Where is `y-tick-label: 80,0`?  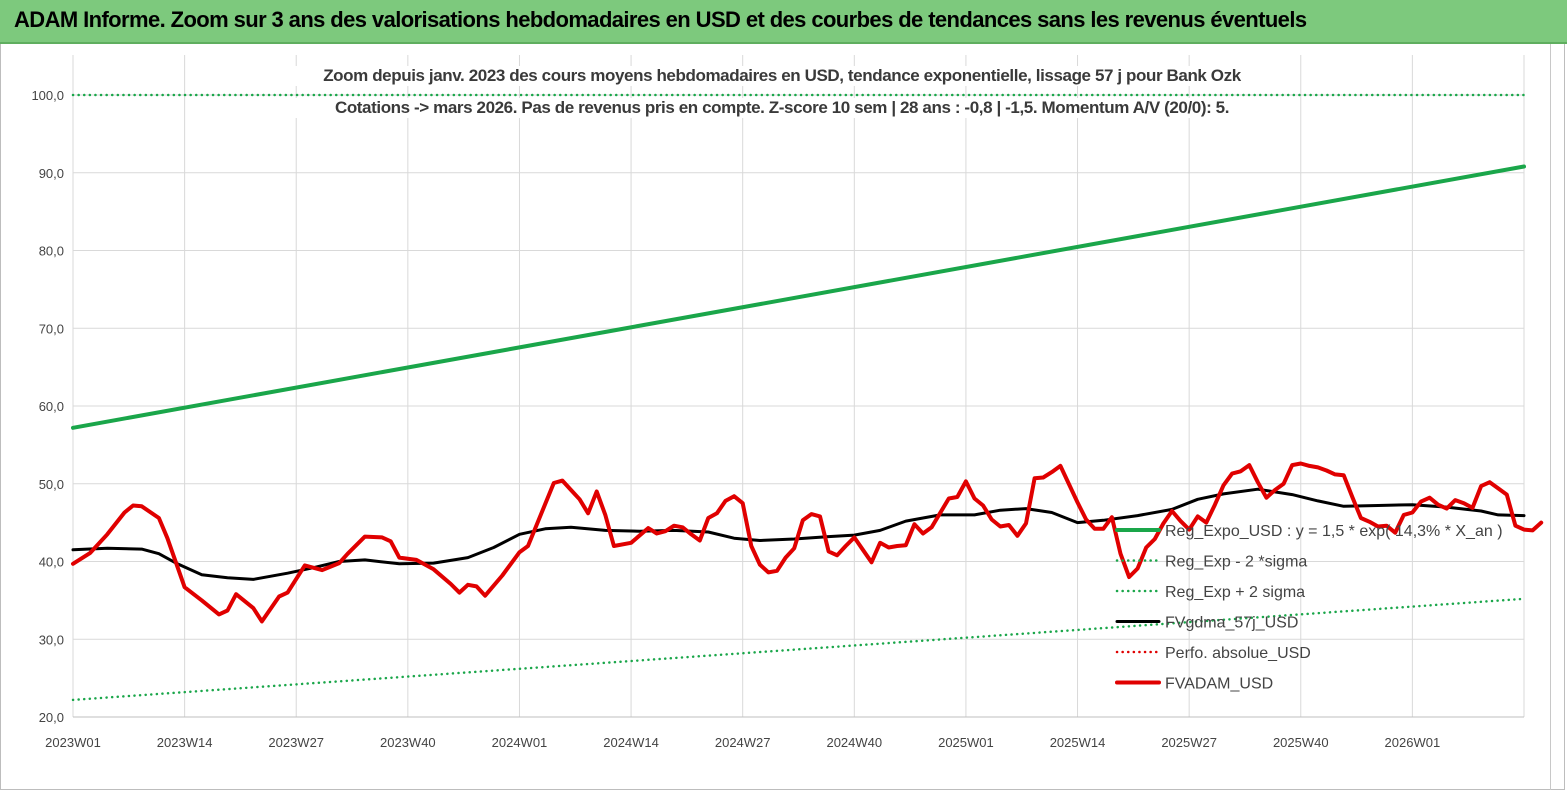
y-tick-label: 80,0 is located at coordinates (51, 251).